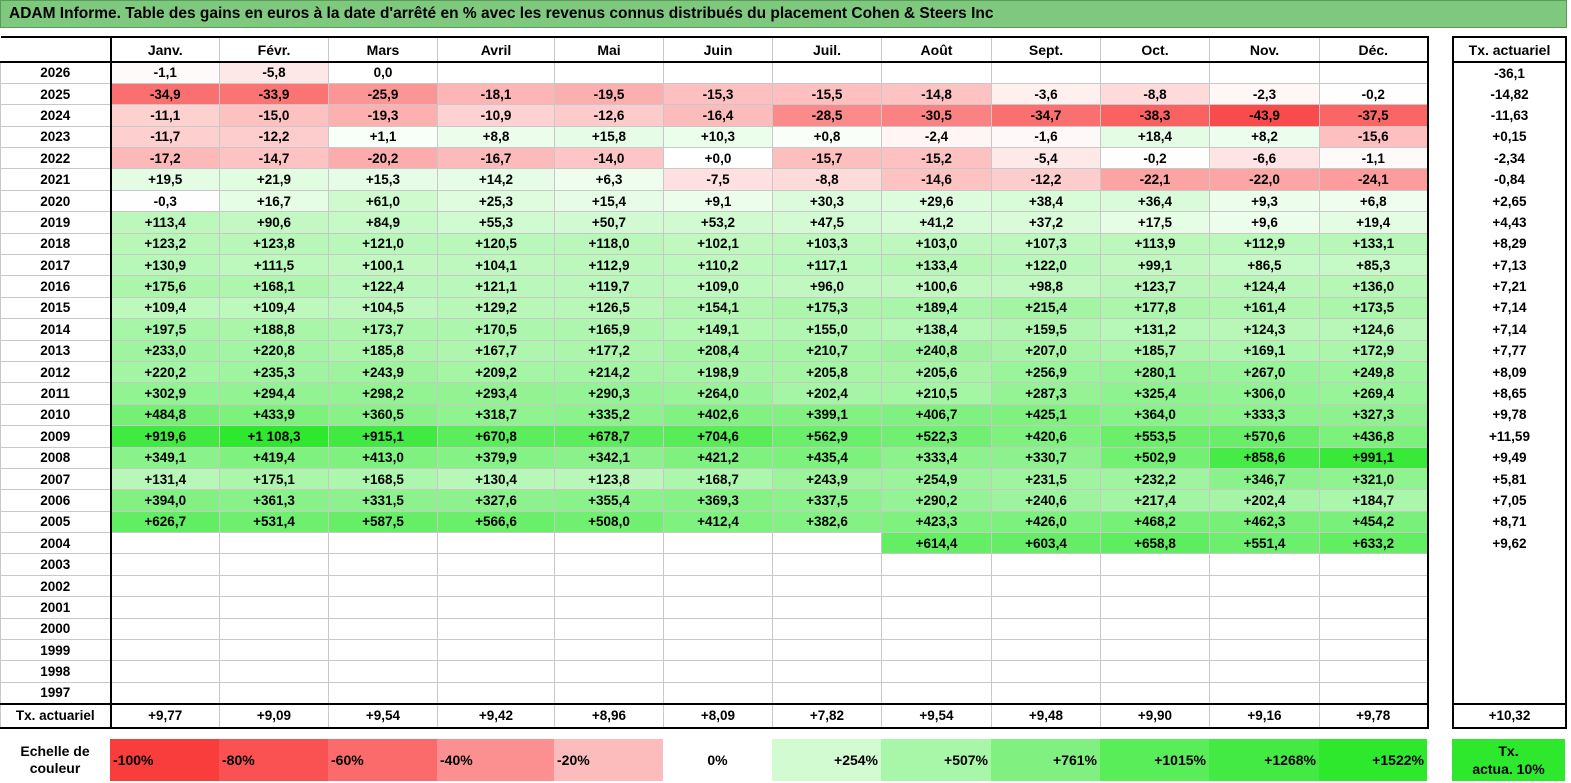 The height and width of the screenshot is (783, 1571). Describe the element at coordinates (496, 350) in the screenshot. I see `gain-cell: +167,7` at that location.